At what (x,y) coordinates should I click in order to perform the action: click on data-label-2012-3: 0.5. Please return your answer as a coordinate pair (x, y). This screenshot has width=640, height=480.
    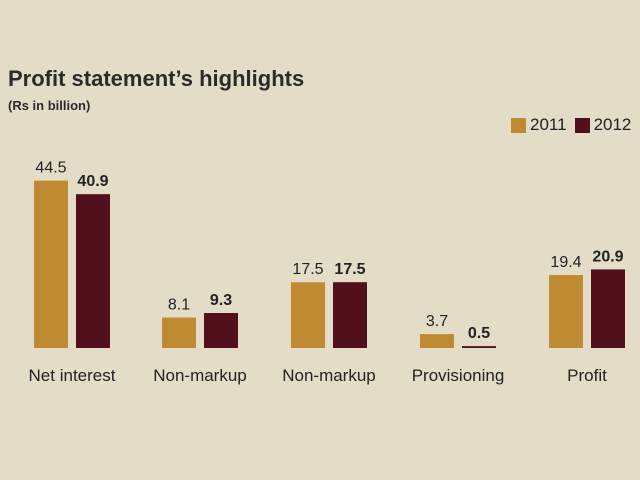
    Looking at the image, I should click on (479, 333).